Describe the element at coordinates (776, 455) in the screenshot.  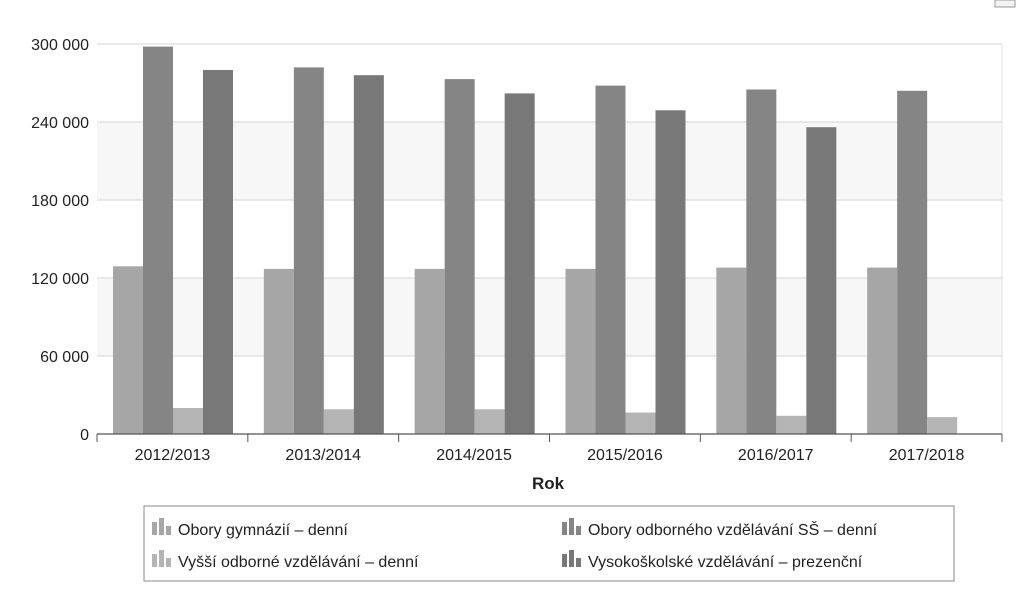
I see `x-tick-label: 2016/2017` at that location.